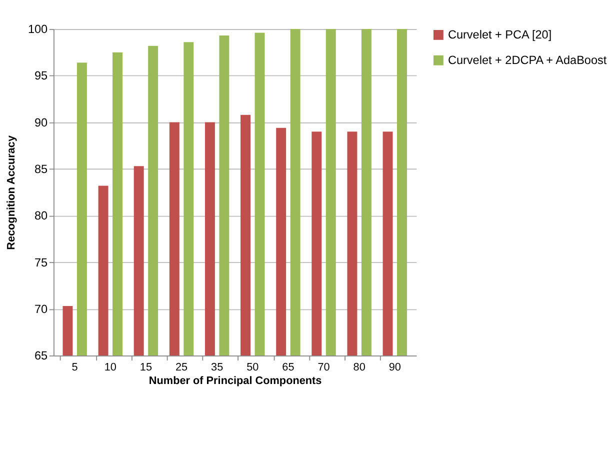 This screenshot has width=613, height=472. Describe the element at coordinates (11, 193) in the screenshot. I see `y-axis-title: Recognition Accuracy` at that location.